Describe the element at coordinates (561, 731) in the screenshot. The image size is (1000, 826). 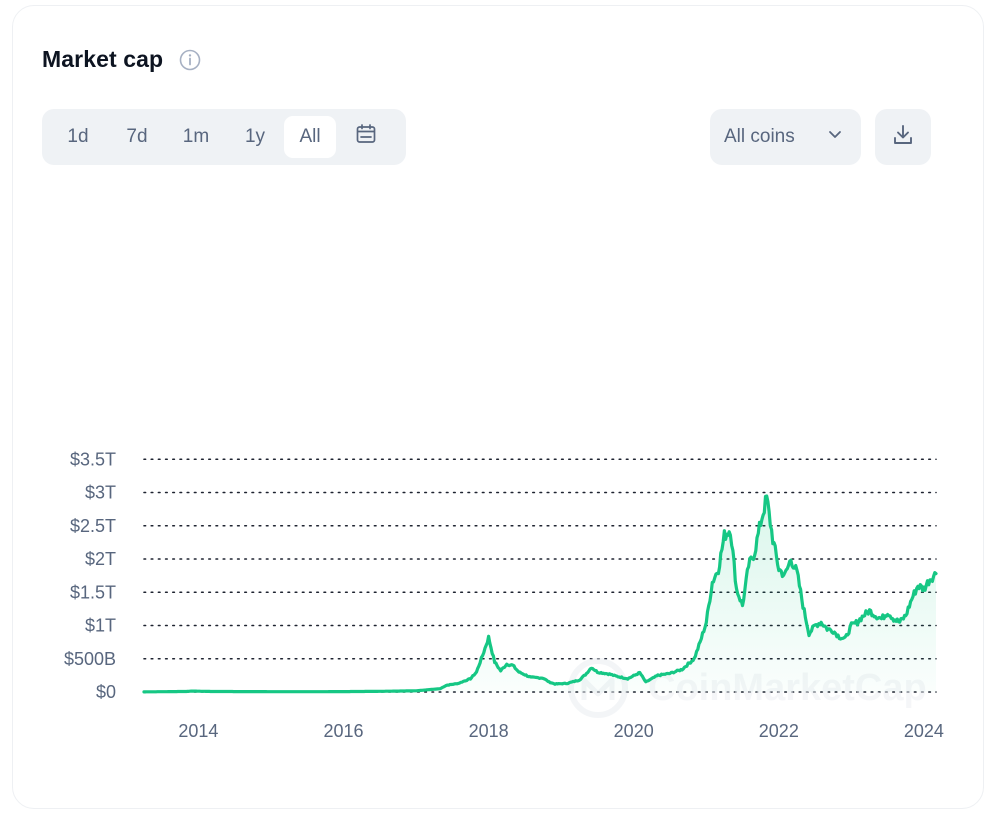
I see `x-axis-ticks: 2014 2016 2018 2020 2022 2024` at that location.